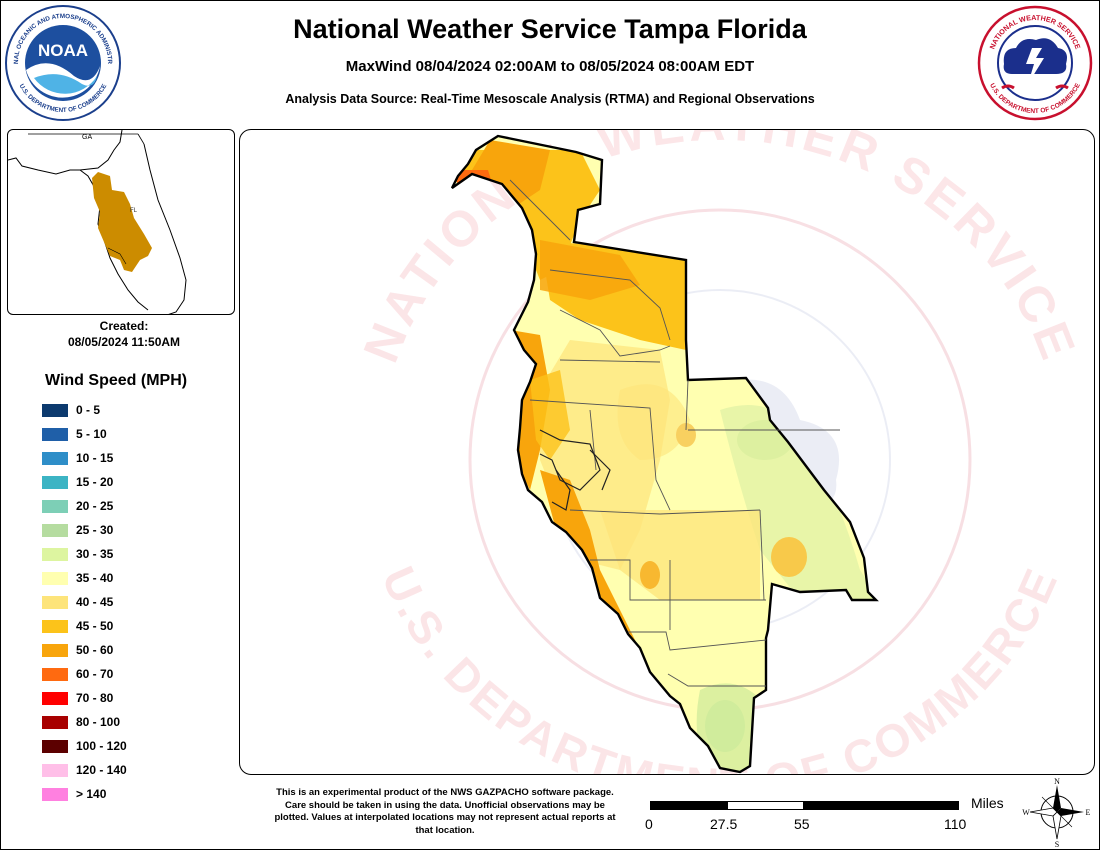  I want to click on created-label: Created:, so click(124, 326).